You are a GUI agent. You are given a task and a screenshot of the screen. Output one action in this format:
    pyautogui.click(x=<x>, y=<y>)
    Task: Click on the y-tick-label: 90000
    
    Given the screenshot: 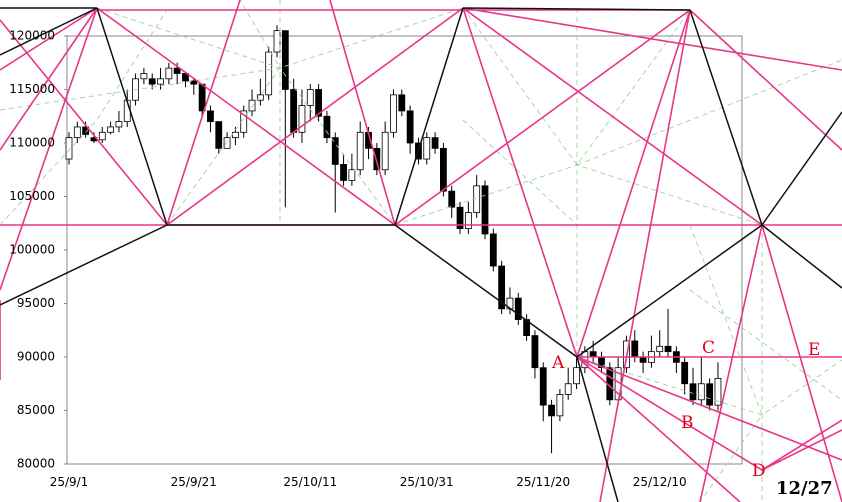 What is the action you would take?
    pyautogui.click(x=36, y=357)
    